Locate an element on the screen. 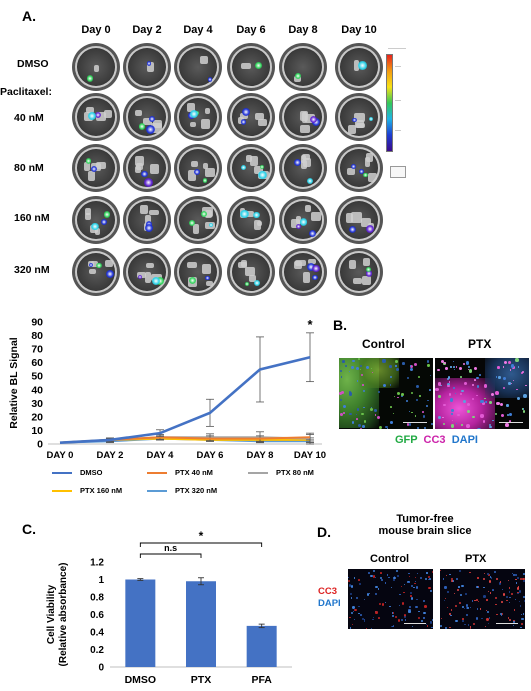 This screenshot has width=531, height=691. day-header: Day 10 is located at coordinates (359, 30).